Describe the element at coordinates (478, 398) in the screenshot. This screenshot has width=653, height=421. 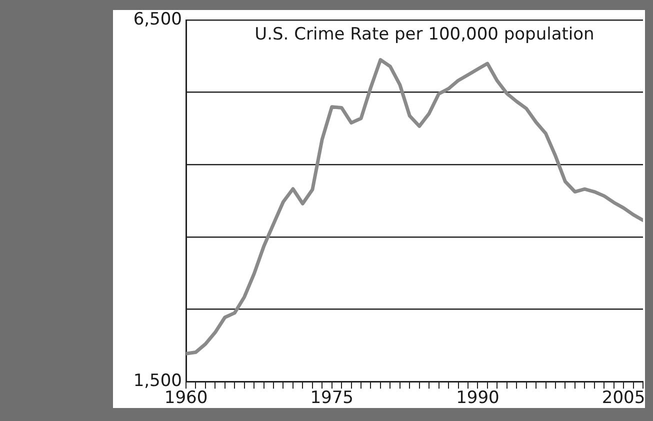
I see `x-tick-label: 1990` at that location.